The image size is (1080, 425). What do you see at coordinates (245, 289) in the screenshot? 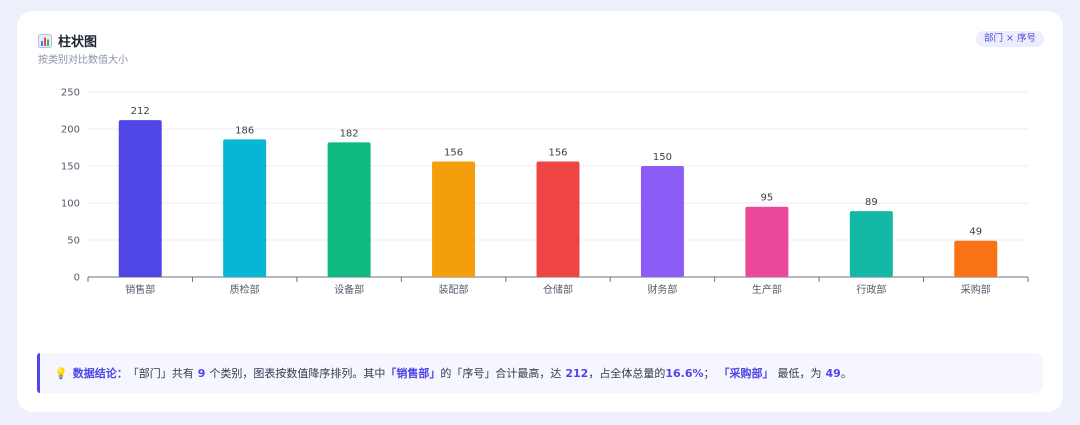
I see `x-tick-label: 质检部` at bounding box center [245, 289].